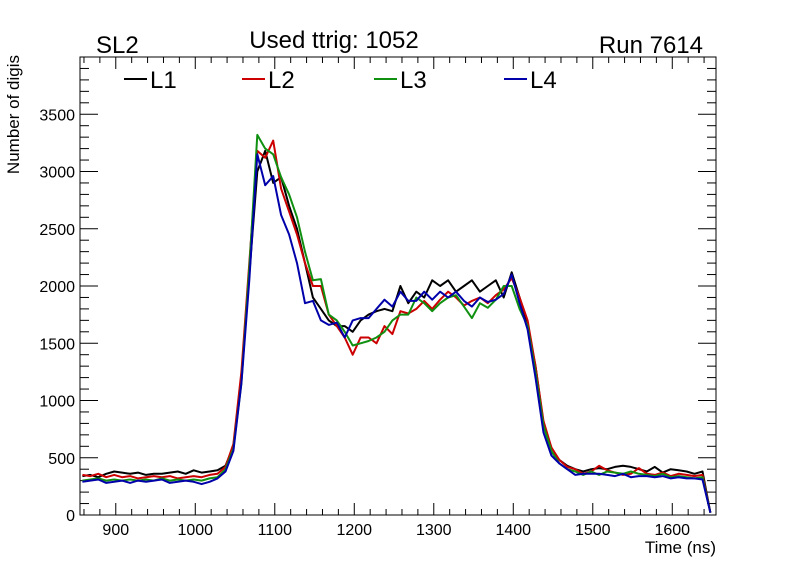 The height and width of the screenshot is (577, 796). I want to click on legend-entry-l1: L1, so click(150, 80).